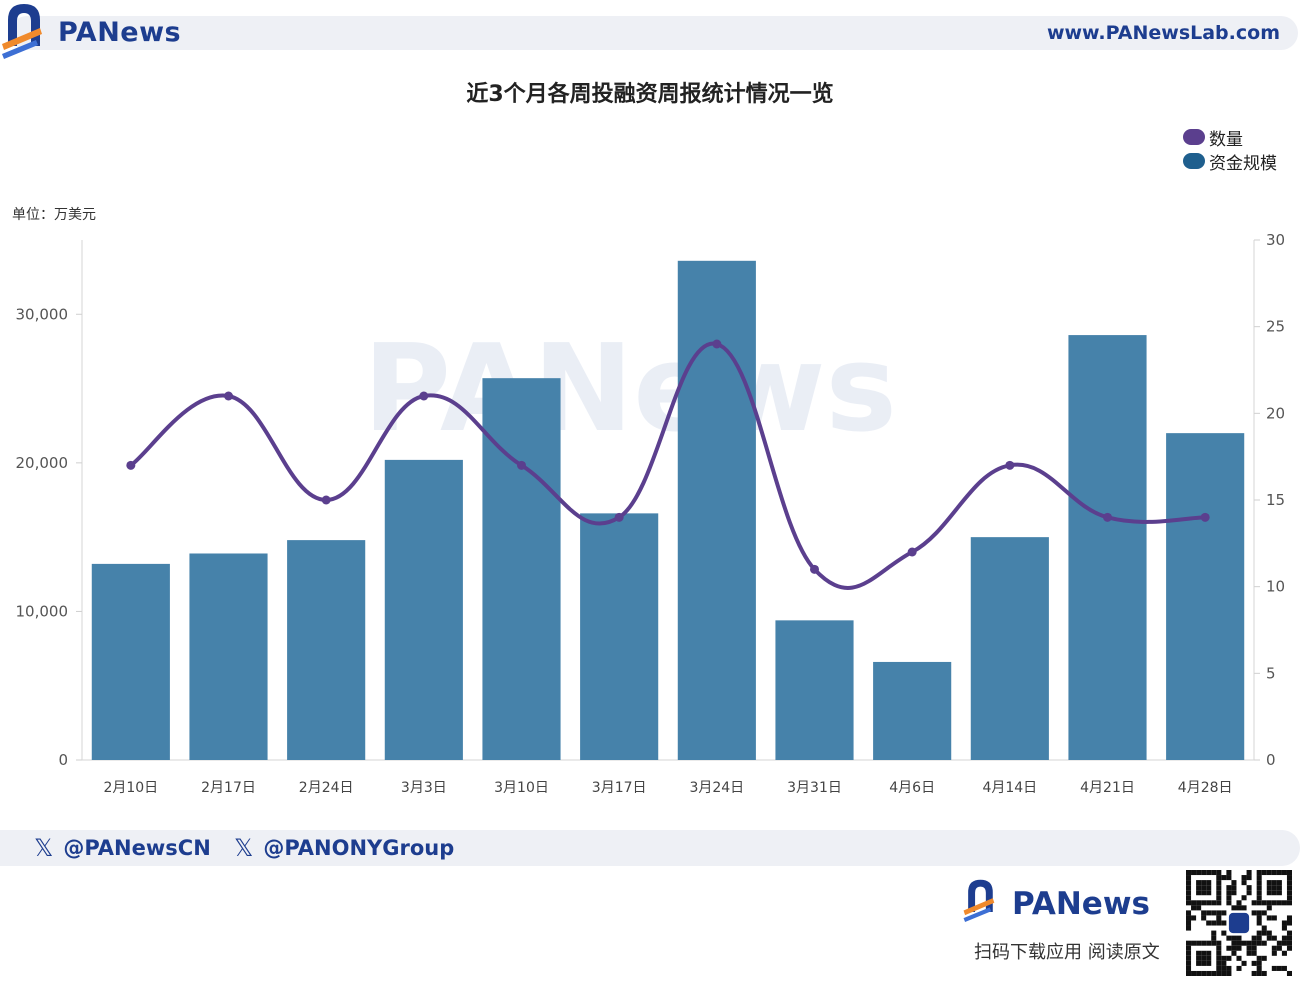 This screenshot has height=988, width=1300. Describe the element at coordinates (228, 396) in the screenshot. I see `count-point-2月17日` at that location.